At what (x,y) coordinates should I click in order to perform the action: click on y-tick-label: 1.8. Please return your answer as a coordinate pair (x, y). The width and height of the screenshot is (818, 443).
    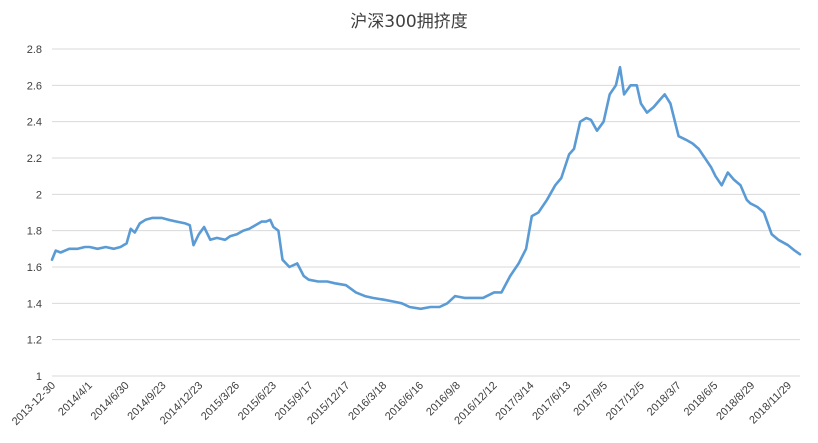
    Looking at the image, I should click on (34, 232).